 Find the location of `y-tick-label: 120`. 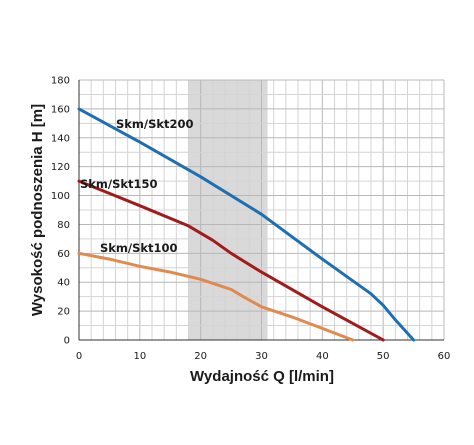

y-tick-label: 120 is located at coordinates (60, 167).